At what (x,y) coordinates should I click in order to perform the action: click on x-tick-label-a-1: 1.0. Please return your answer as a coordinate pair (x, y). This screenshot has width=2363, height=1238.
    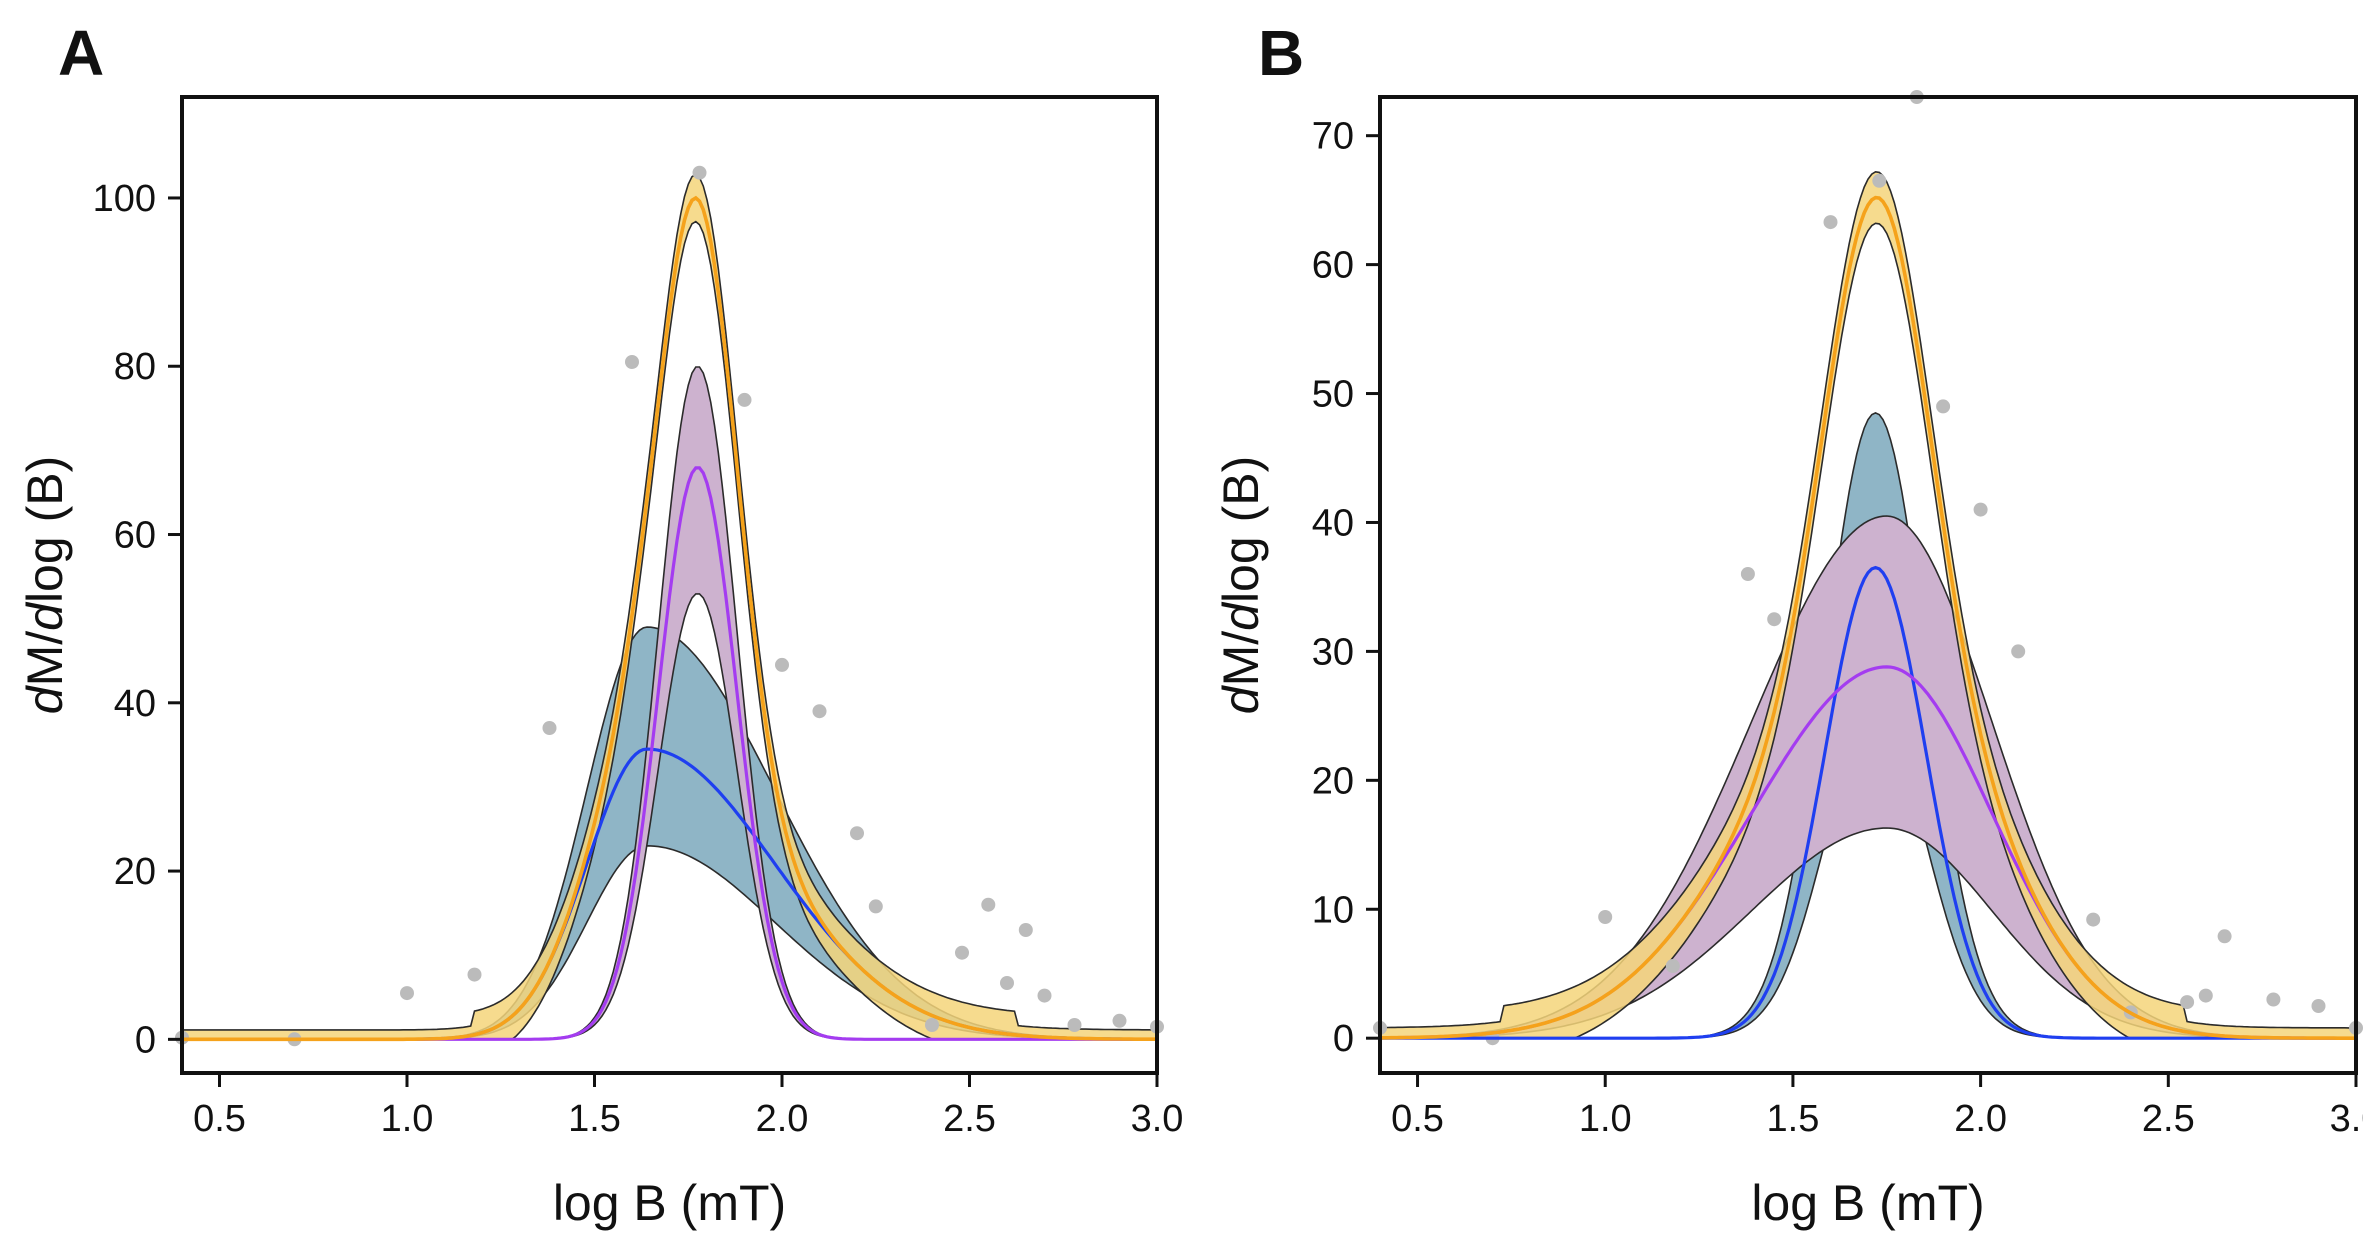
    Looking at the image, I should click on (407, 1119).